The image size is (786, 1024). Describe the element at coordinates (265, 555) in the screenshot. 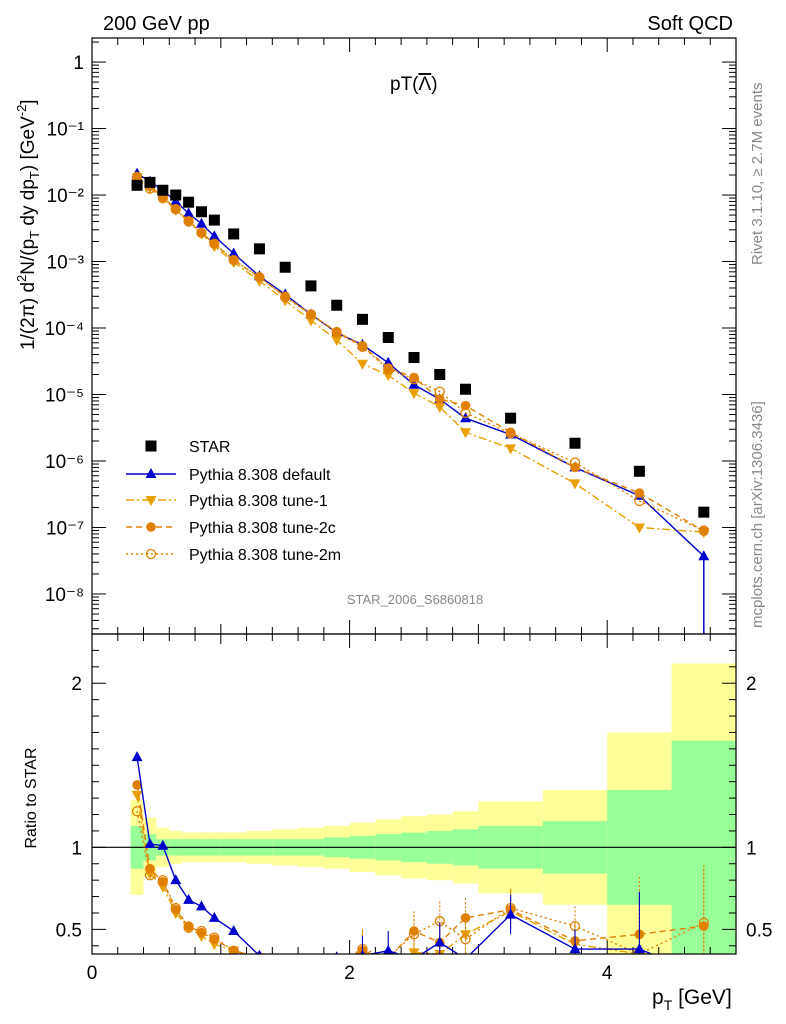

I see `legend-label: Pythia 8.308 tune-2m` at that location.